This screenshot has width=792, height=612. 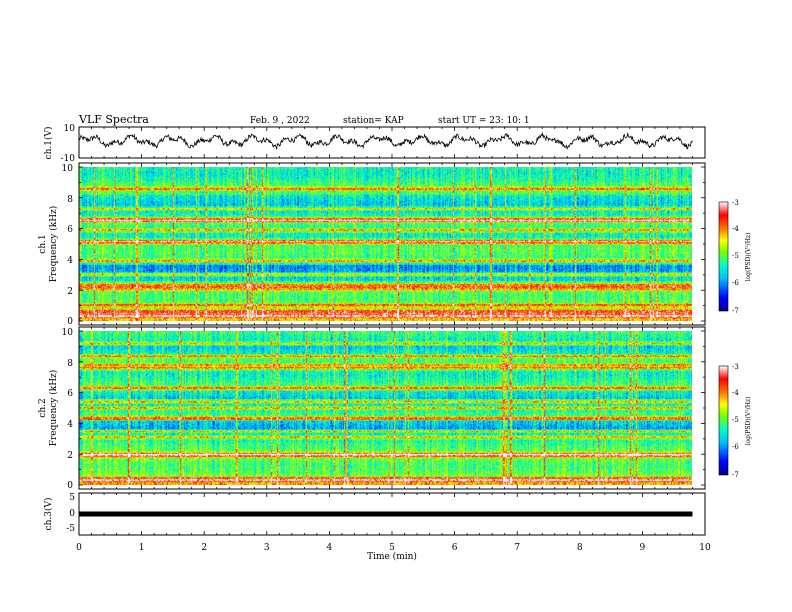 I want to click on ch1-ylabel: ch.1(V), so click(x=48, y=143).